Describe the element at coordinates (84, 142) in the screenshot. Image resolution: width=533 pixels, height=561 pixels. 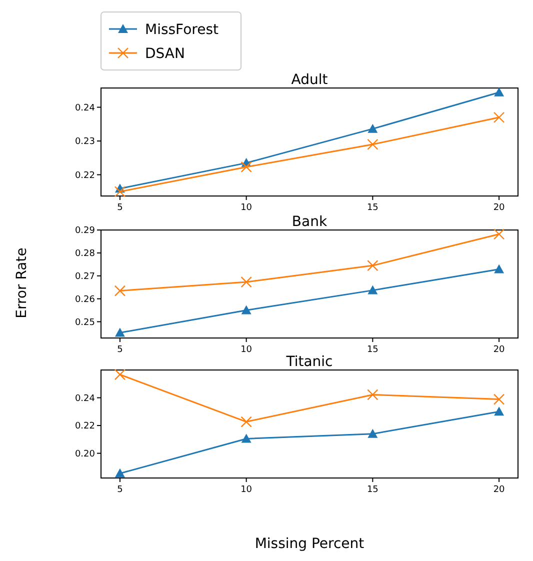
I see `y-tick-label: 0.23` at that location.